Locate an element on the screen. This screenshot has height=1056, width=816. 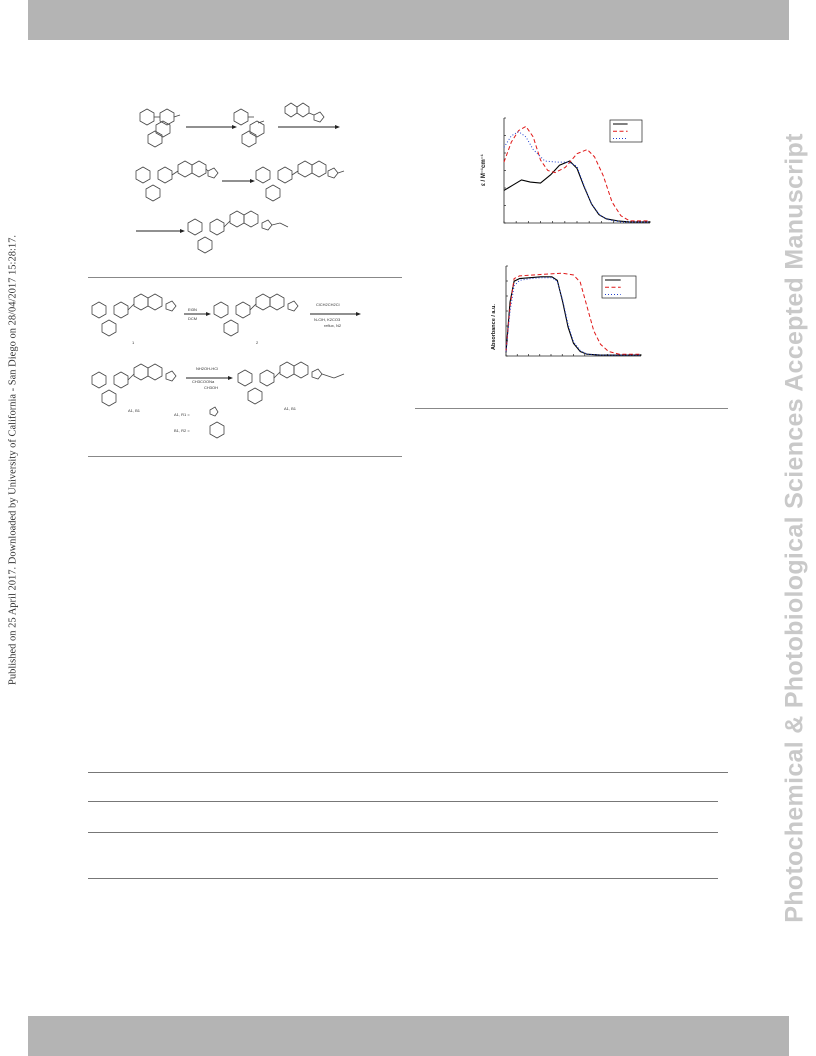
chart-bottom-series-dashed is located at coordinates (573, 313).